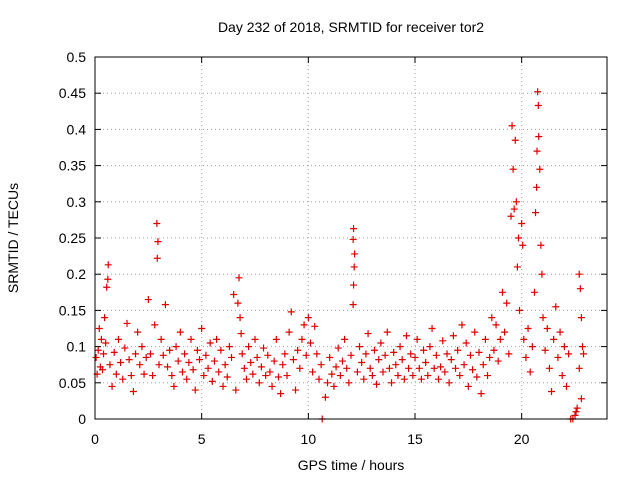 The height and width of the screenshot is (480, 640). I want to click on y-tick-label: 0.2, so click(77, 274).